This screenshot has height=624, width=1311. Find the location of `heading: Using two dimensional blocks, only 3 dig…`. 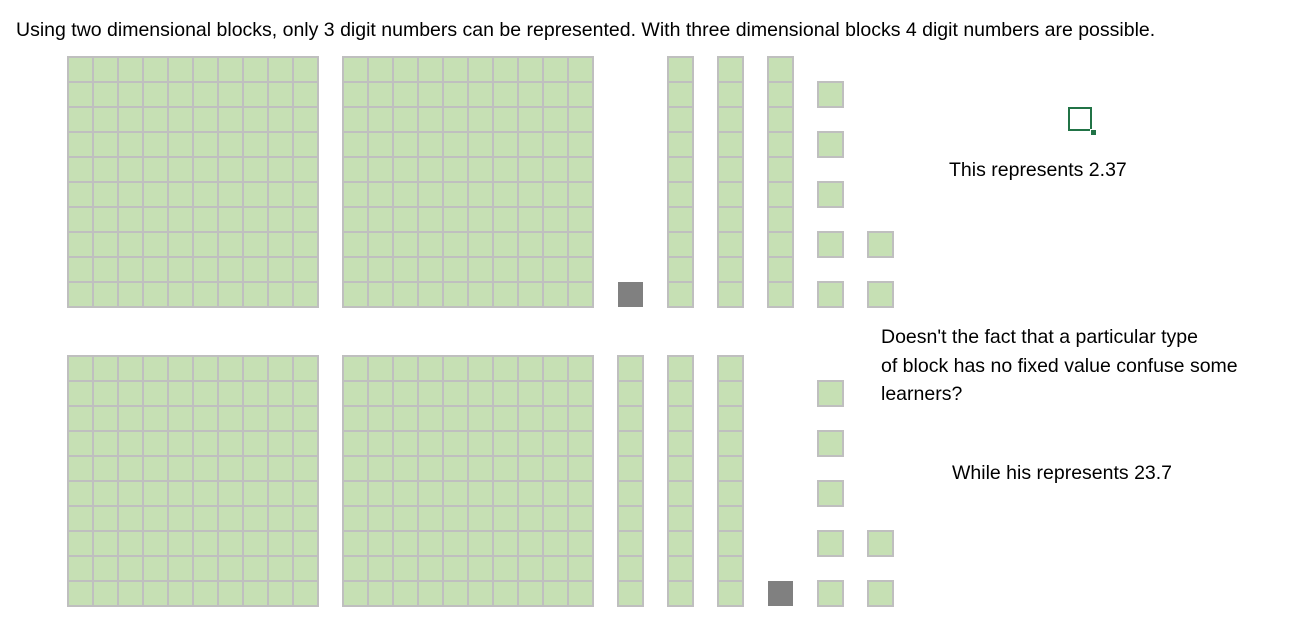

heading: Using two dimensional blocks, only 3 dig… is located at coordinates (586, 30).